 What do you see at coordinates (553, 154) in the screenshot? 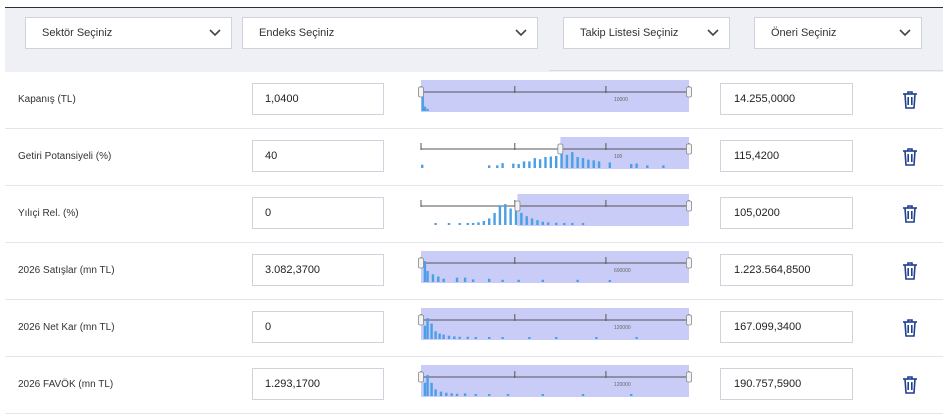
I see `range-histogram: 100` at bounding box center [553, 154].